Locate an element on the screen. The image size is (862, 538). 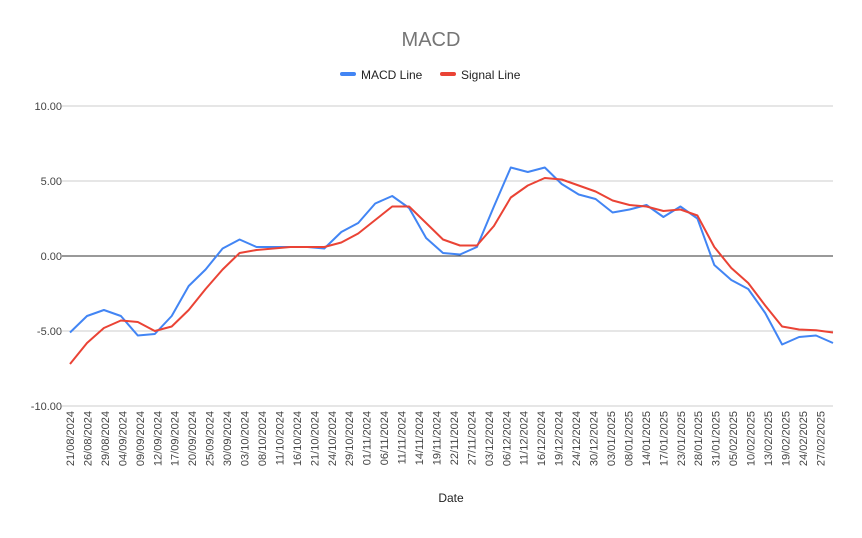
x-tick-label: 28/01/2025 is located at coordinates (699, 438).